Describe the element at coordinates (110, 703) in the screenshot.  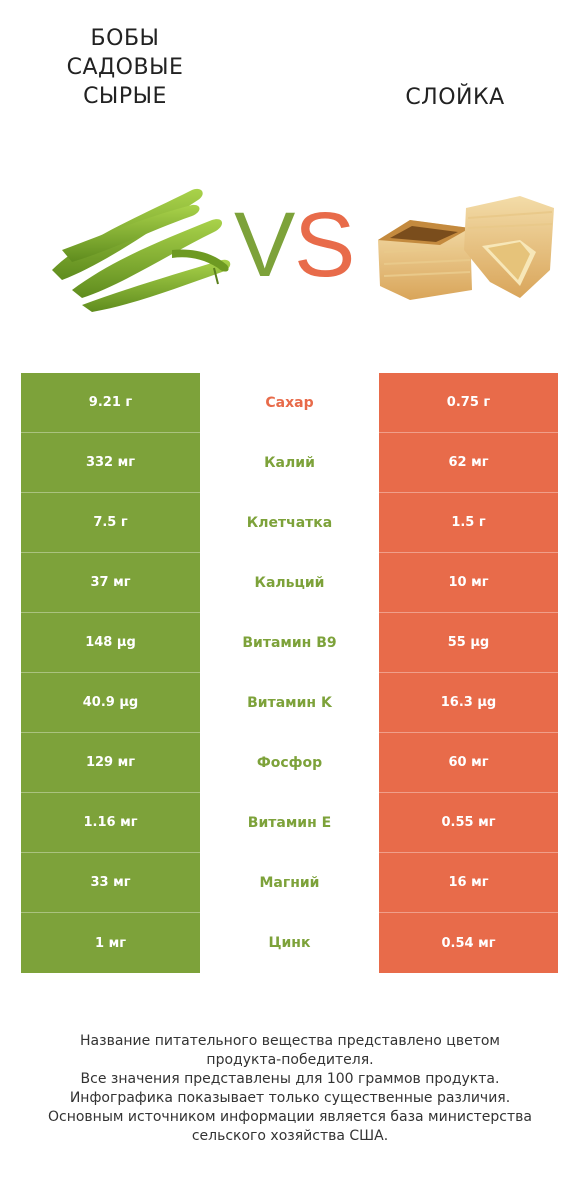
I see `left-value: 40.9 µg` at that location.